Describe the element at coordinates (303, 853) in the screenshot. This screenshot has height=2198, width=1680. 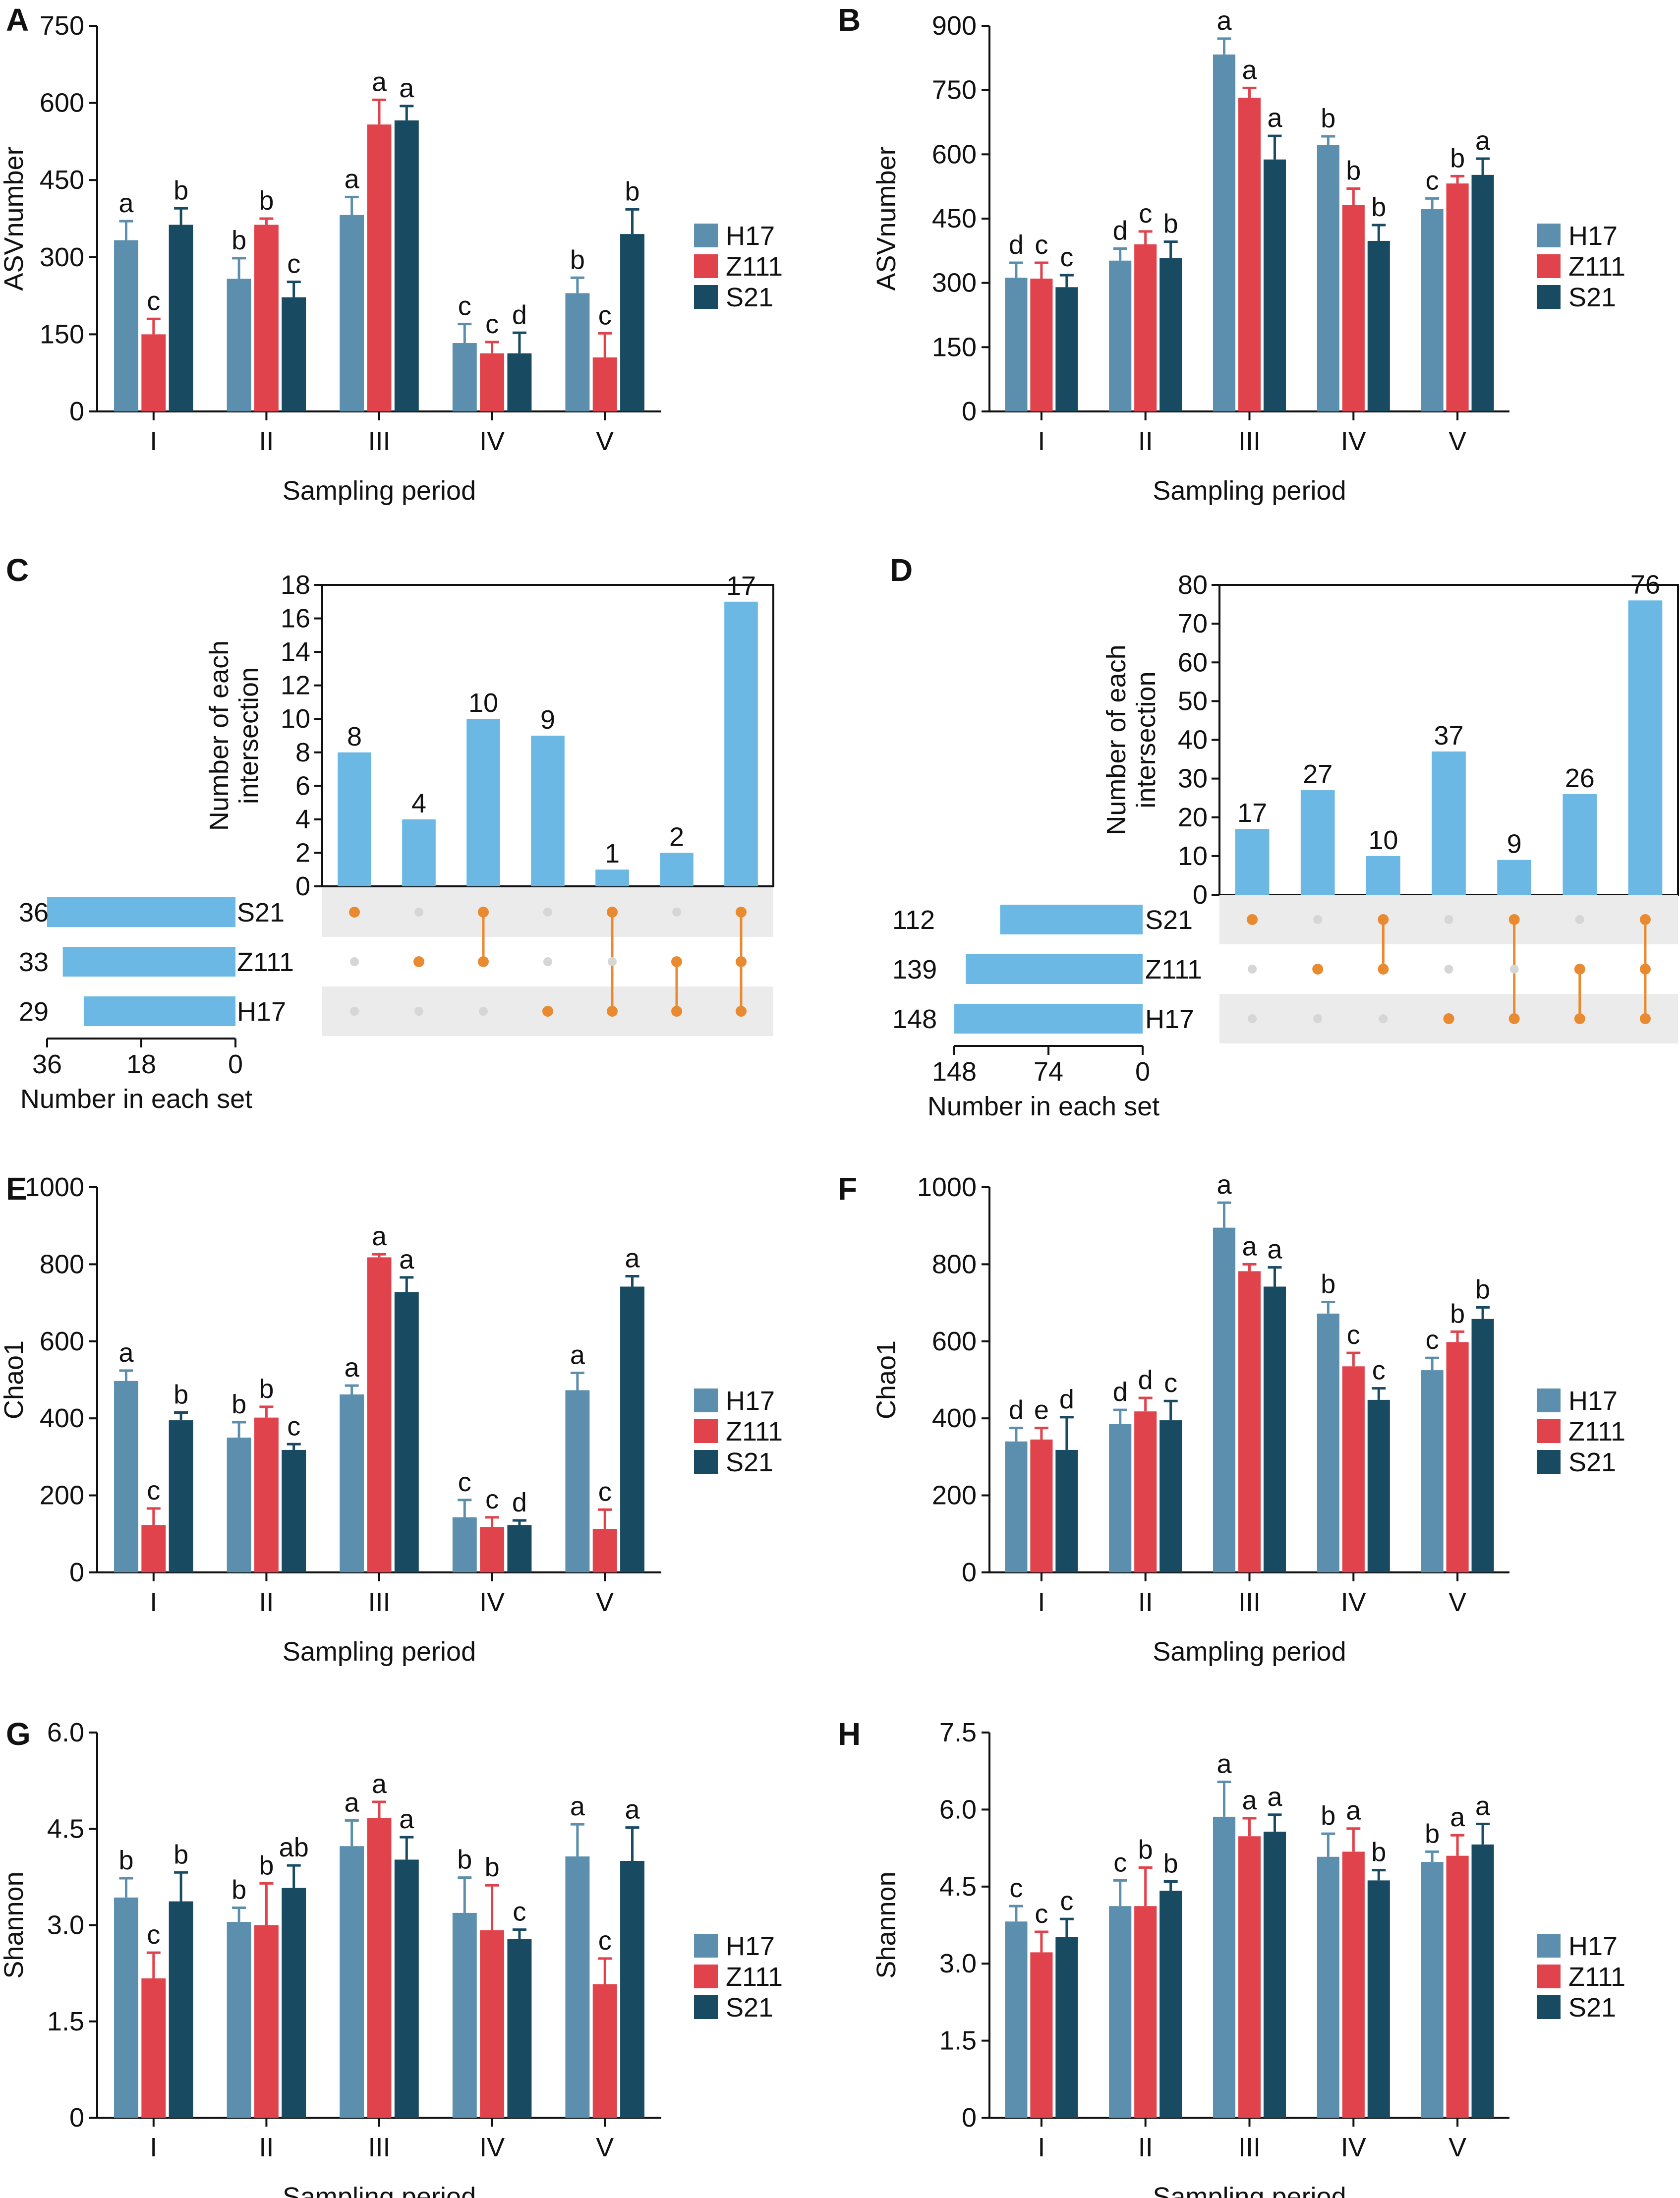
I see `y-tick-label: 2` at that location.